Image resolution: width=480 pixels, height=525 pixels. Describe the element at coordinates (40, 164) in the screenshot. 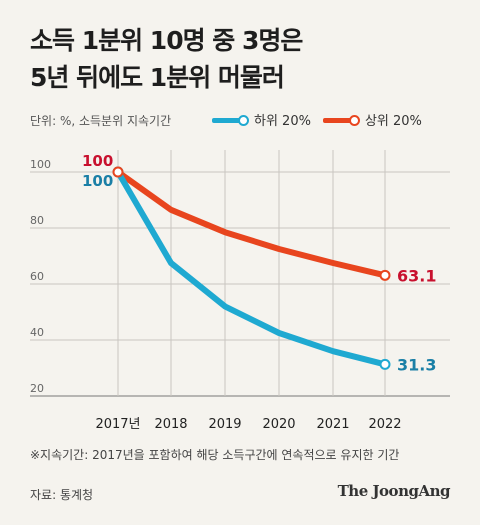

I see `y-tick-label: 100` at that location.